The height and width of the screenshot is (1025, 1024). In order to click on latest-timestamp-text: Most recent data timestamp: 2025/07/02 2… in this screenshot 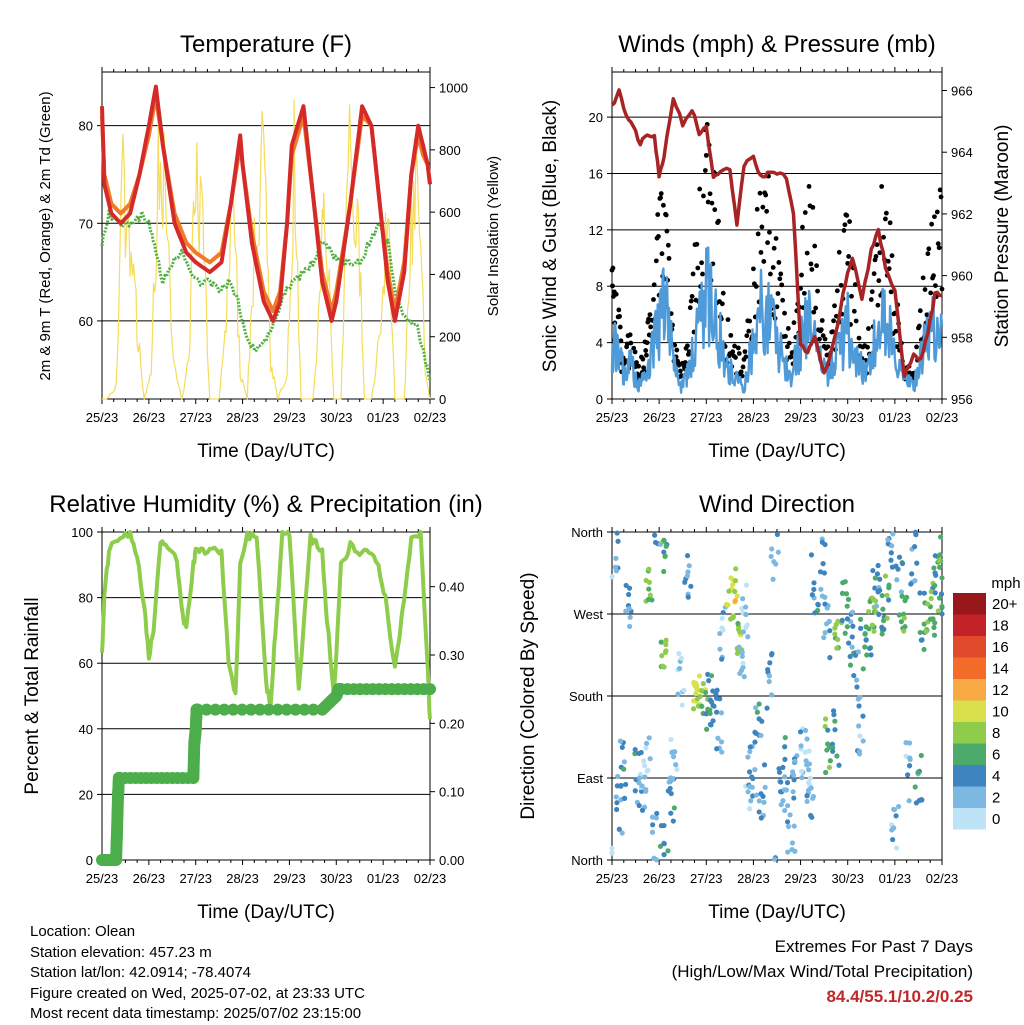, I will do `click(196, 1013)`.